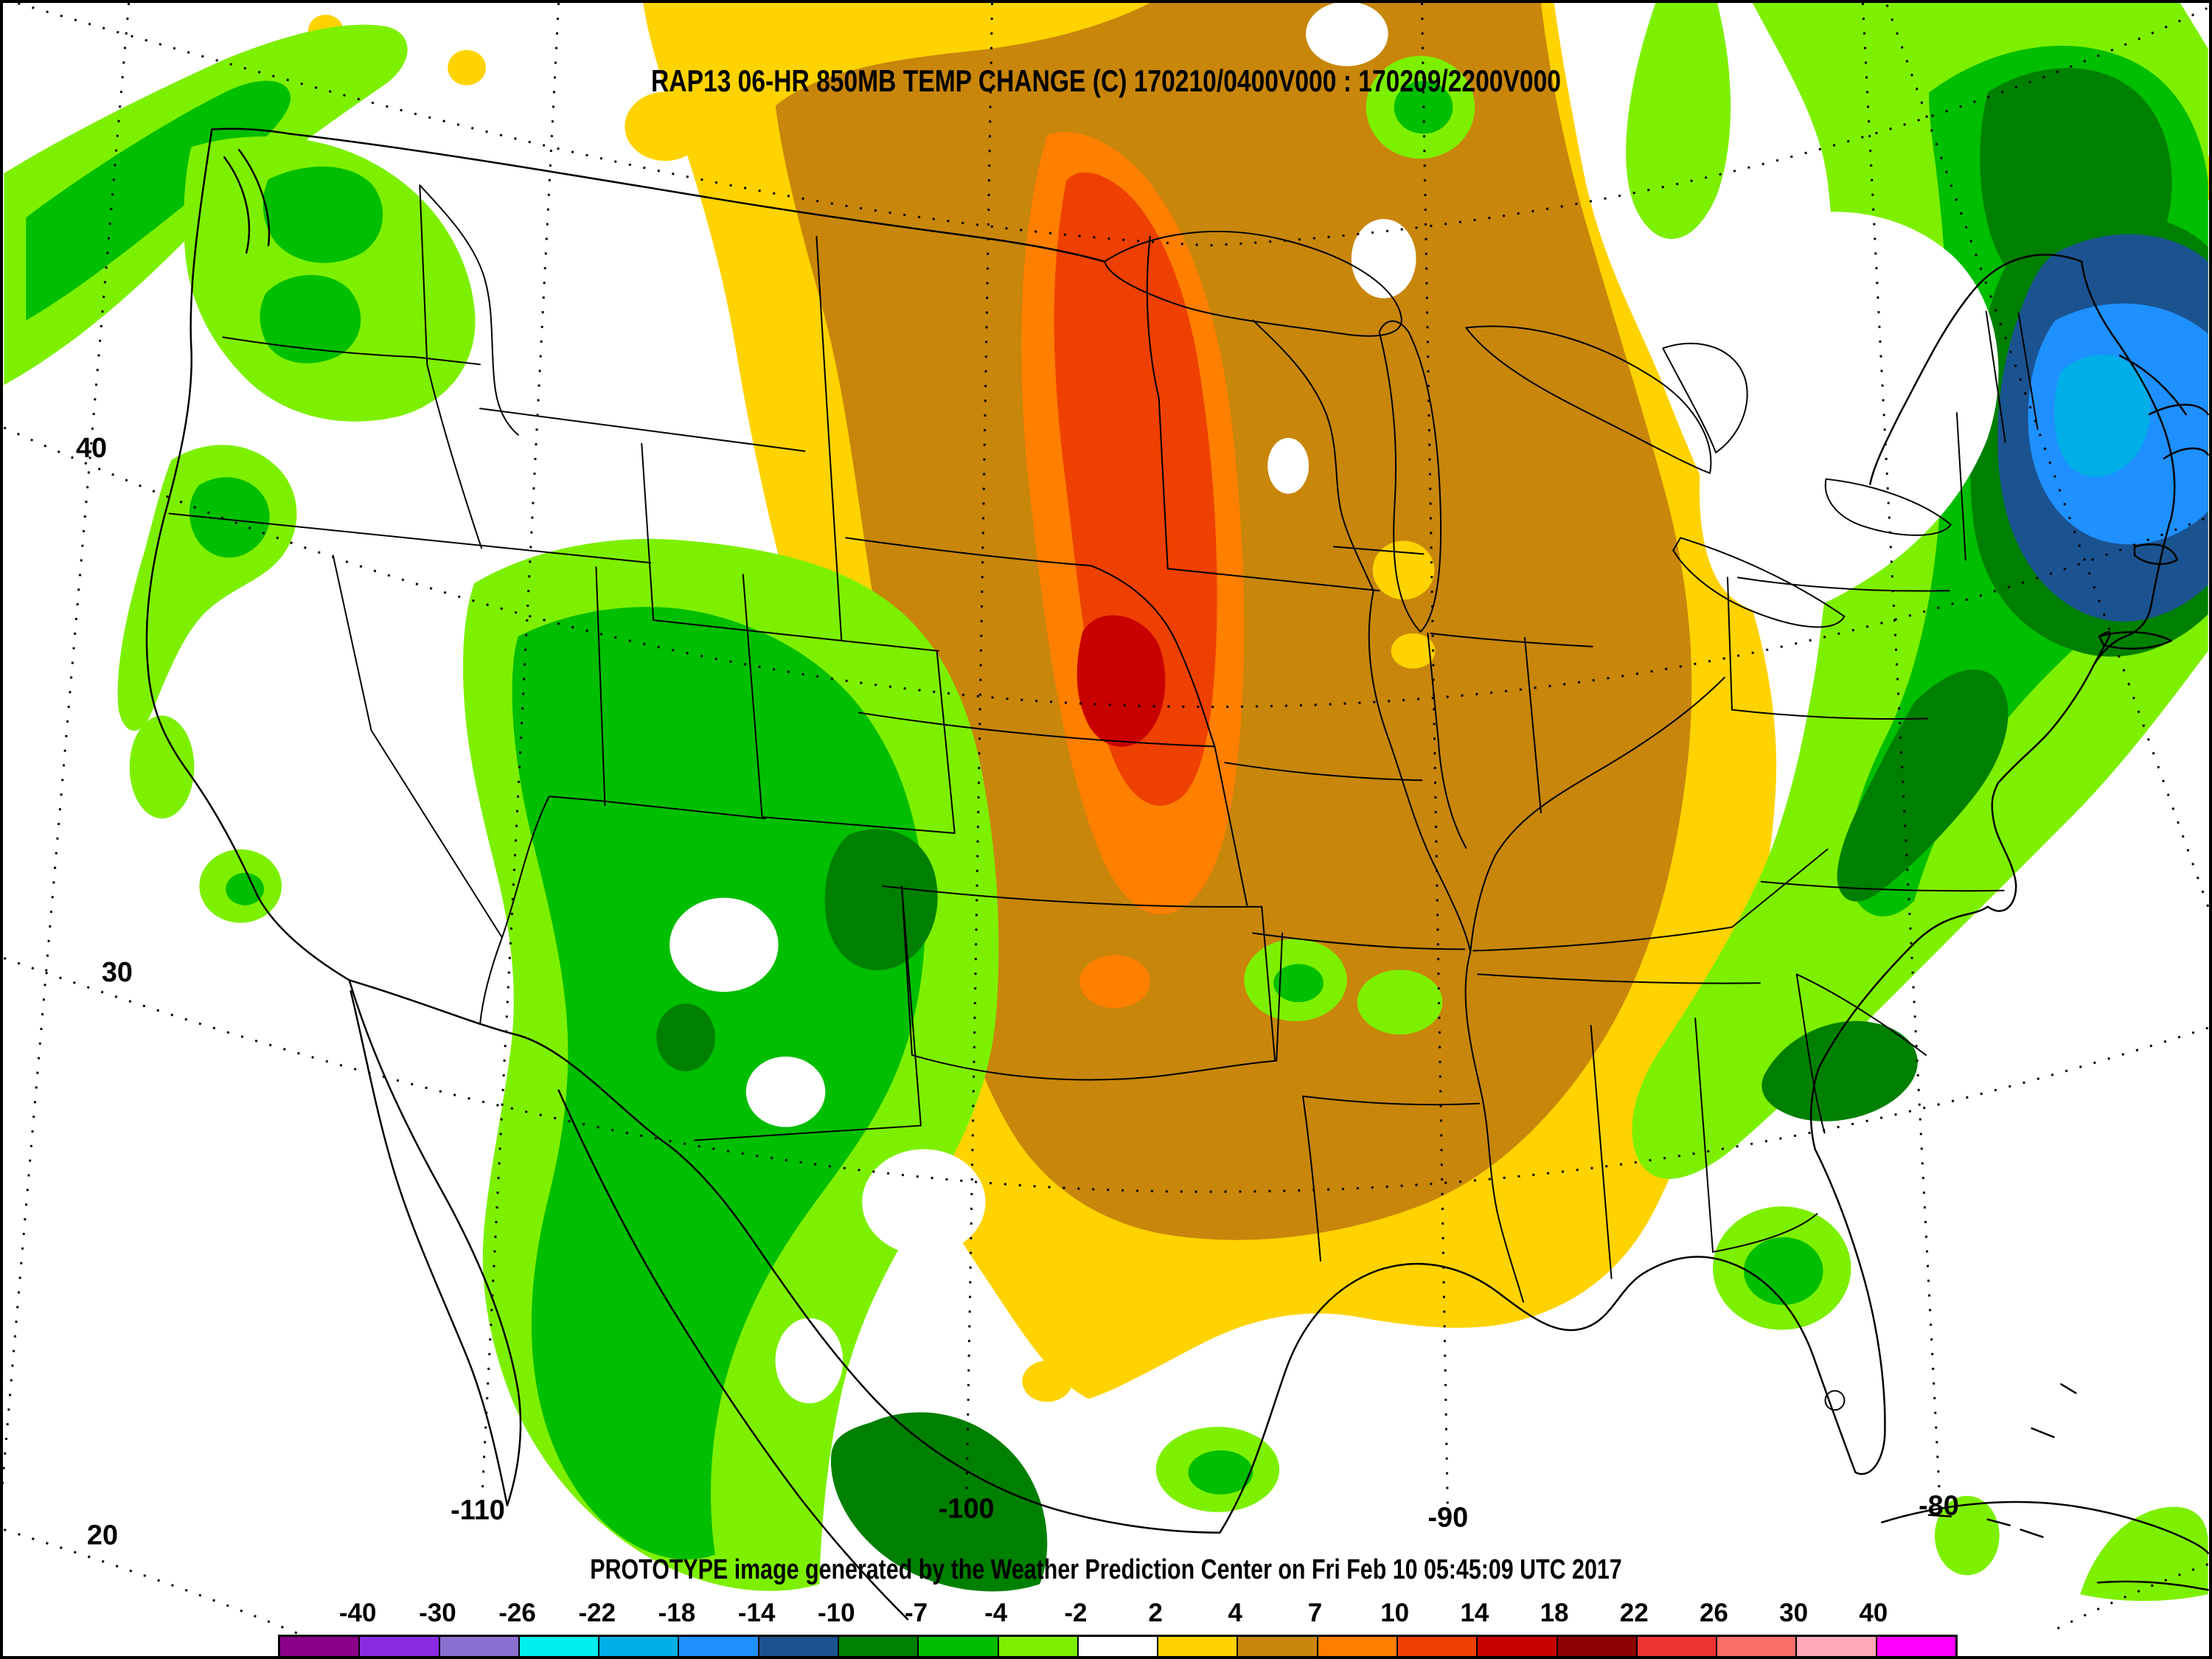  What do you see at coordinates (2163, 407) in the screenshot?
I see `maritimes-coast` at bounding box center [2163, 407].